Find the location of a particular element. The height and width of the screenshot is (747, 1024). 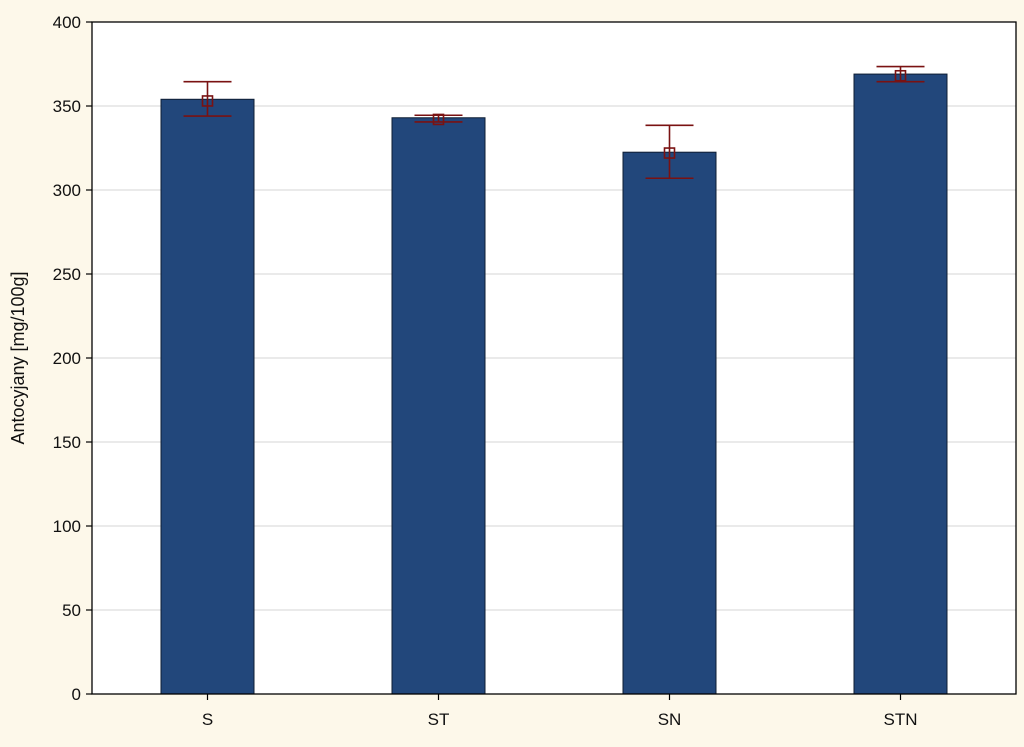

x-tick-label-sn: SN is located at coordinates (670, 719).